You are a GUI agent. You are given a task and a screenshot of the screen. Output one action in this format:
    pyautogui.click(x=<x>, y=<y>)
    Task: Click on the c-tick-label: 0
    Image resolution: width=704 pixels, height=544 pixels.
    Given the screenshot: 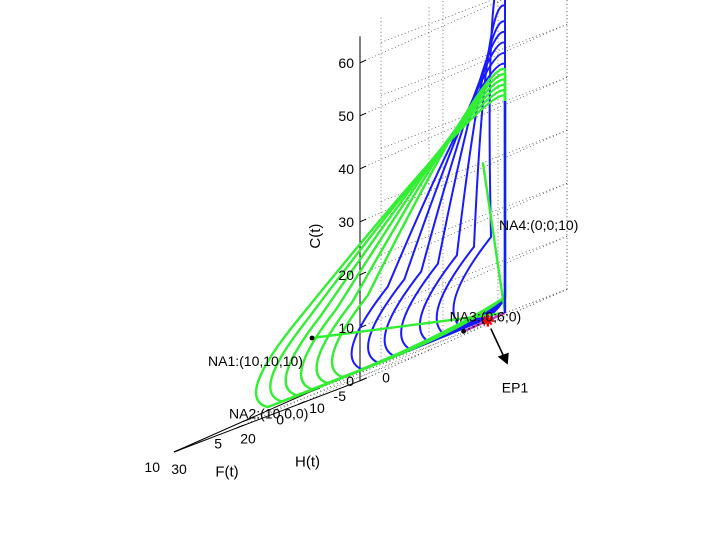 What is the action you would take?
    pyautogui.click(x=350, y=381)
    